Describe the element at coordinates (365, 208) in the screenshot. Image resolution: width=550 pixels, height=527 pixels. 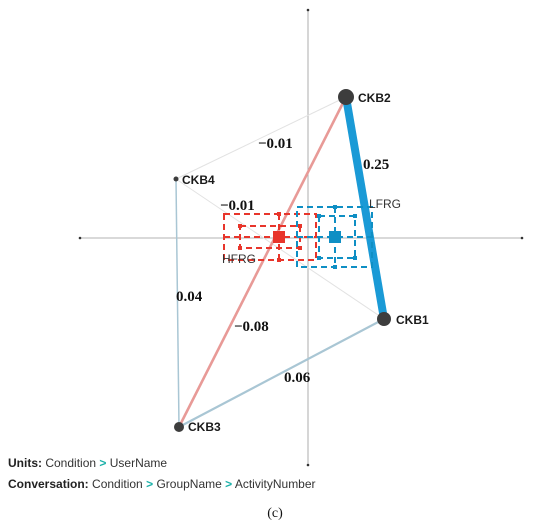
I see `edge-ckb2-ckb1` at that location.